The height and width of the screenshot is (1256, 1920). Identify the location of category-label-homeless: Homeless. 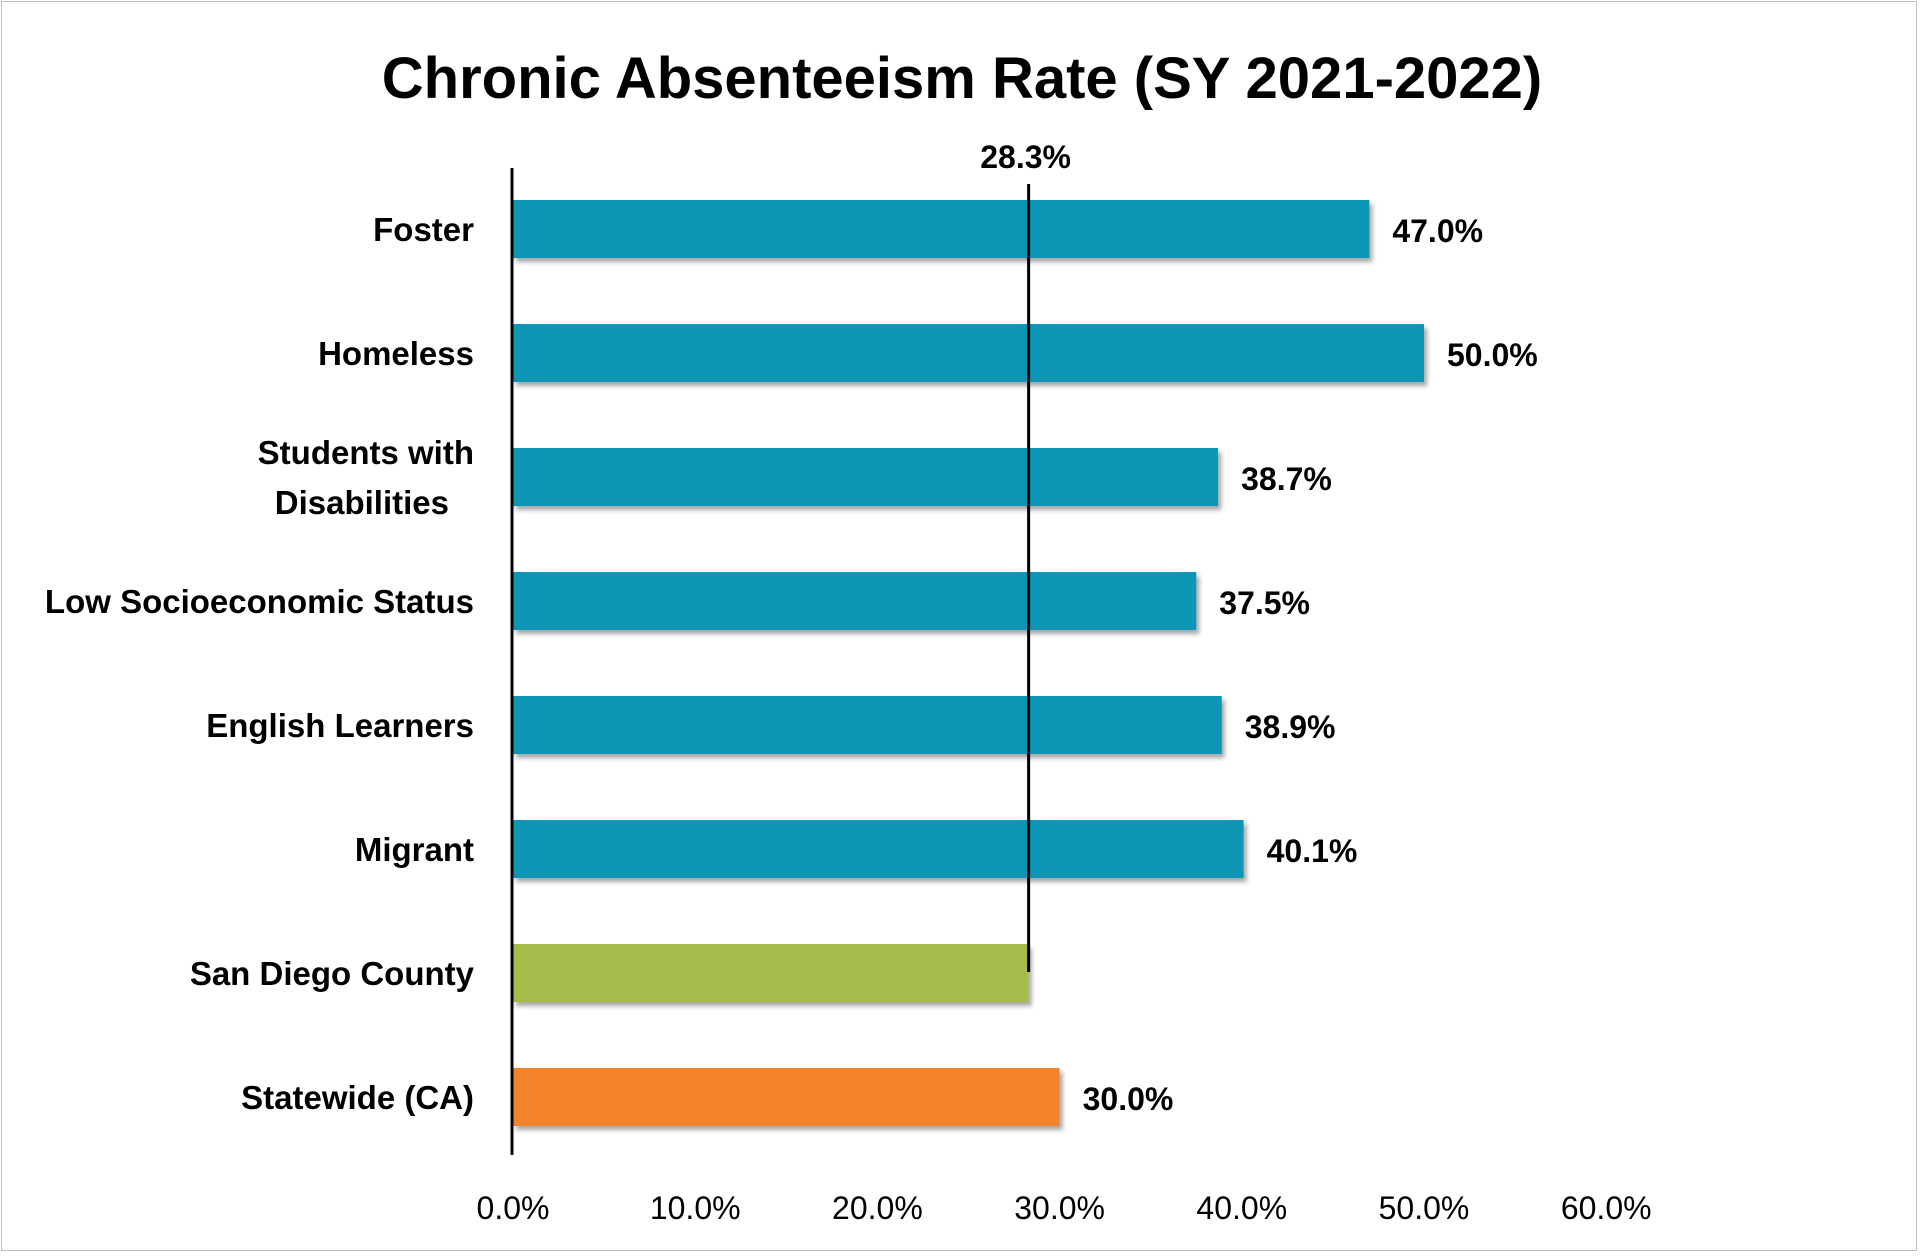
(396, 353).